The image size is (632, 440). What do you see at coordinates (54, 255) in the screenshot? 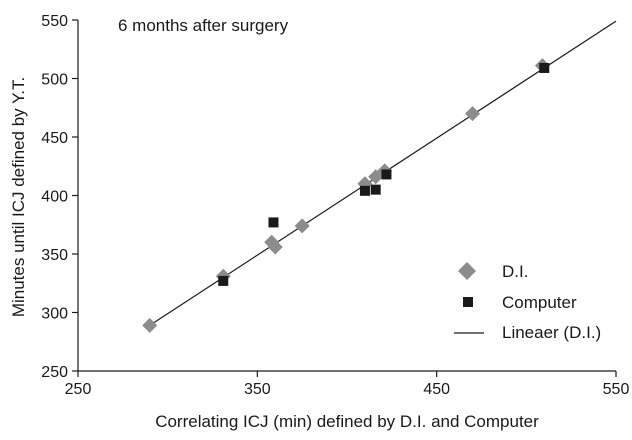
I see `y-tick-label: 350` at bounding box center [54, 255].